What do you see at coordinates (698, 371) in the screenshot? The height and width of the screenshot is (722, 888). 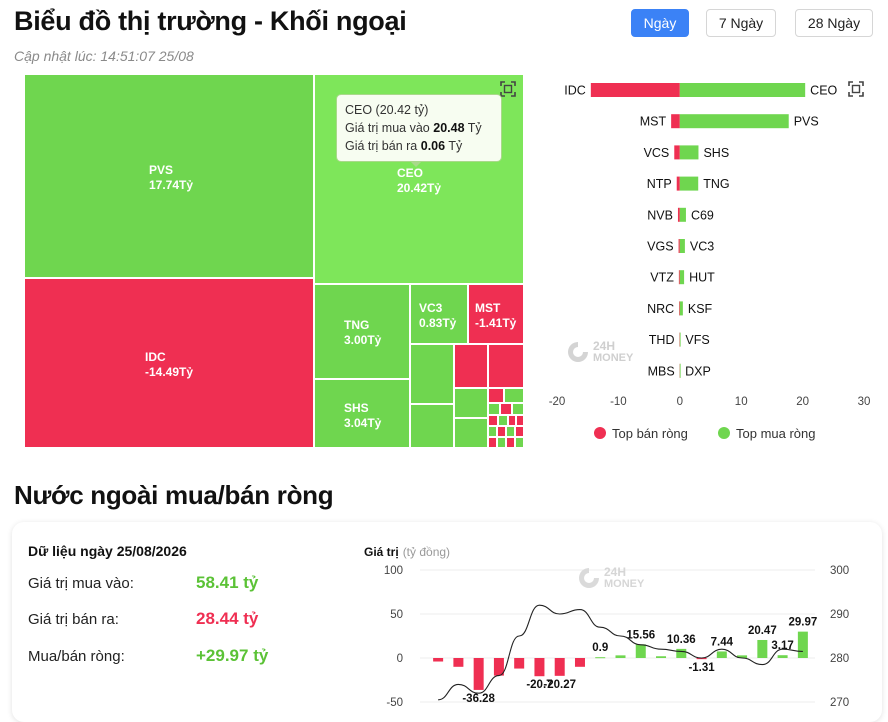 I see `buy-label: DXP` at bounding box center [698, 371].